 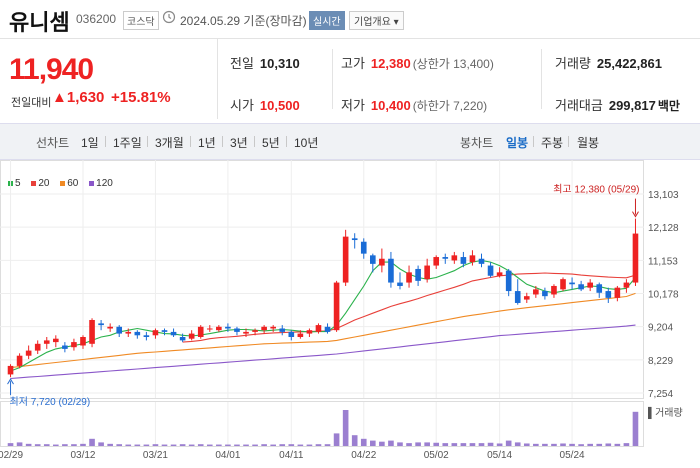 I want to click on x-tick-label: 05/14, so click(x=499, y=455).